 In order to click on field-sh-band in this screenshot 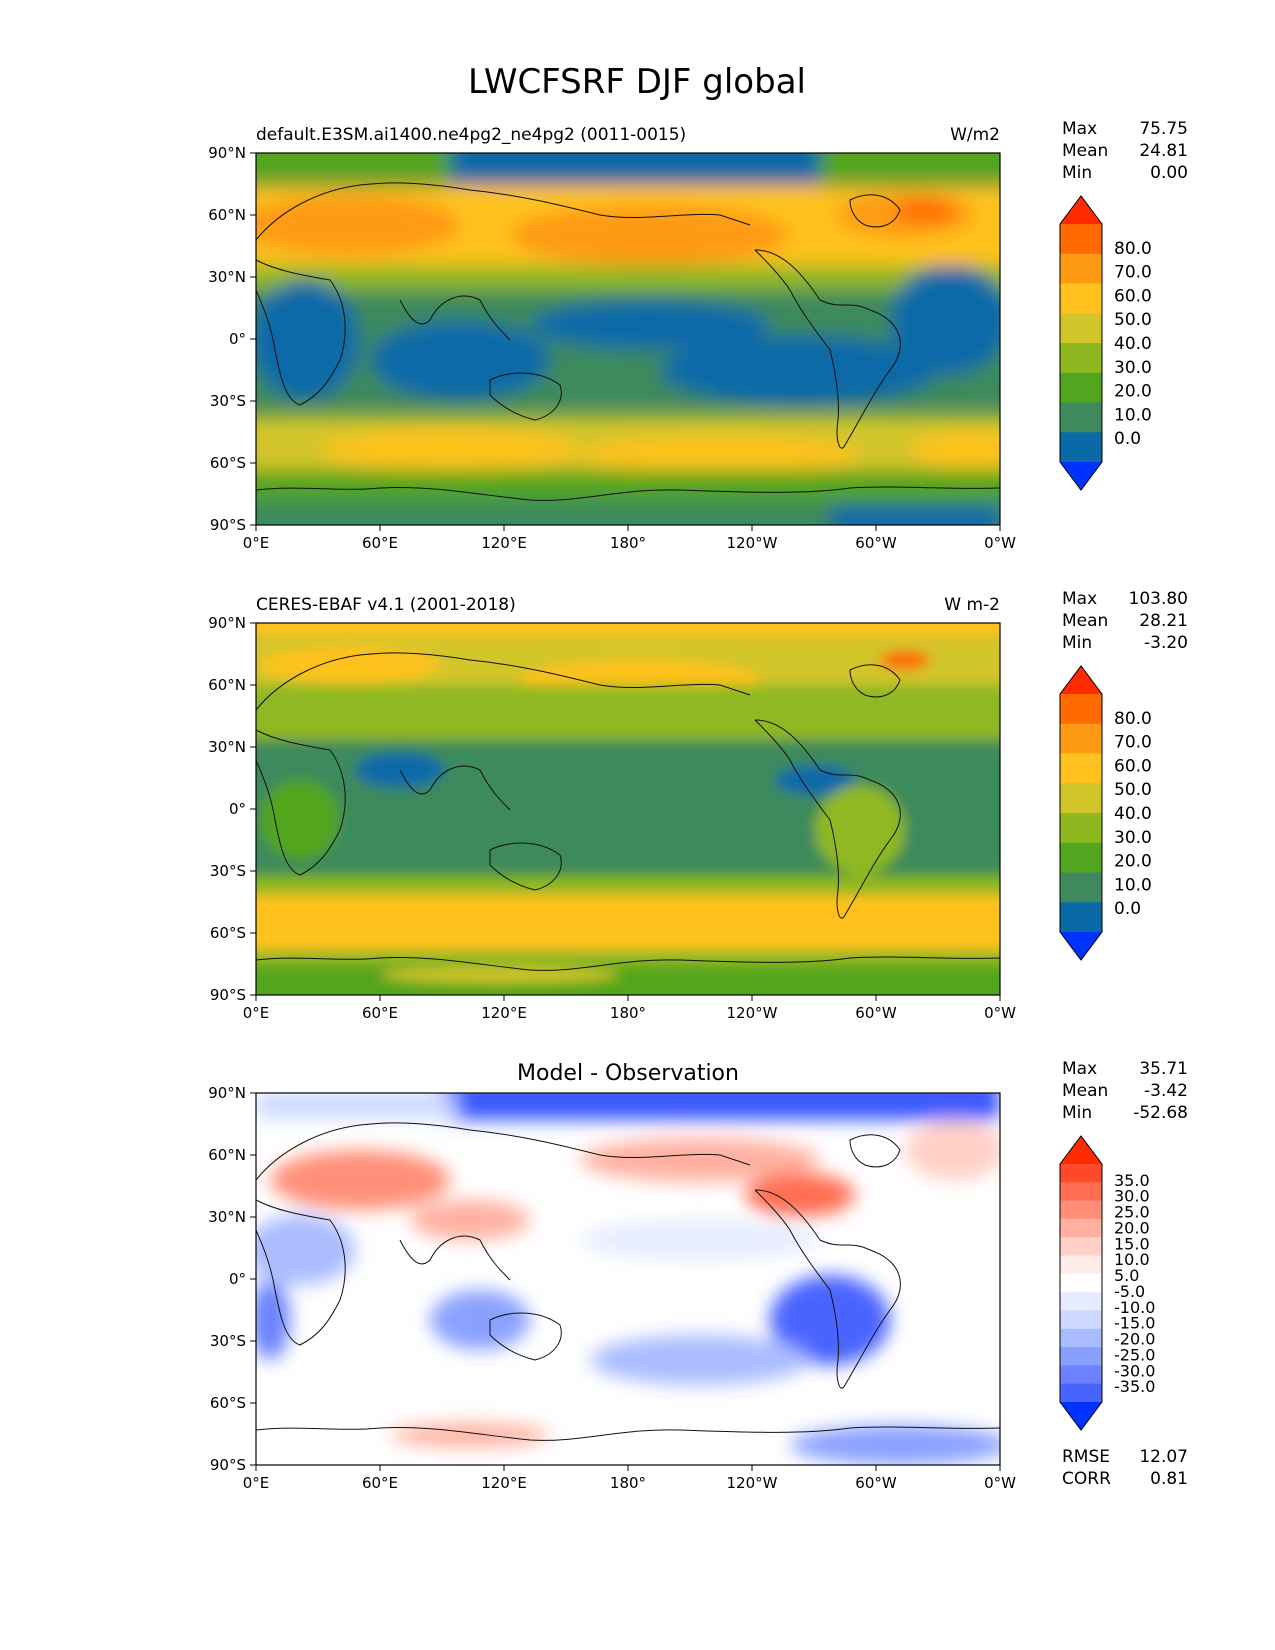, I will do `click(628, 922)`.